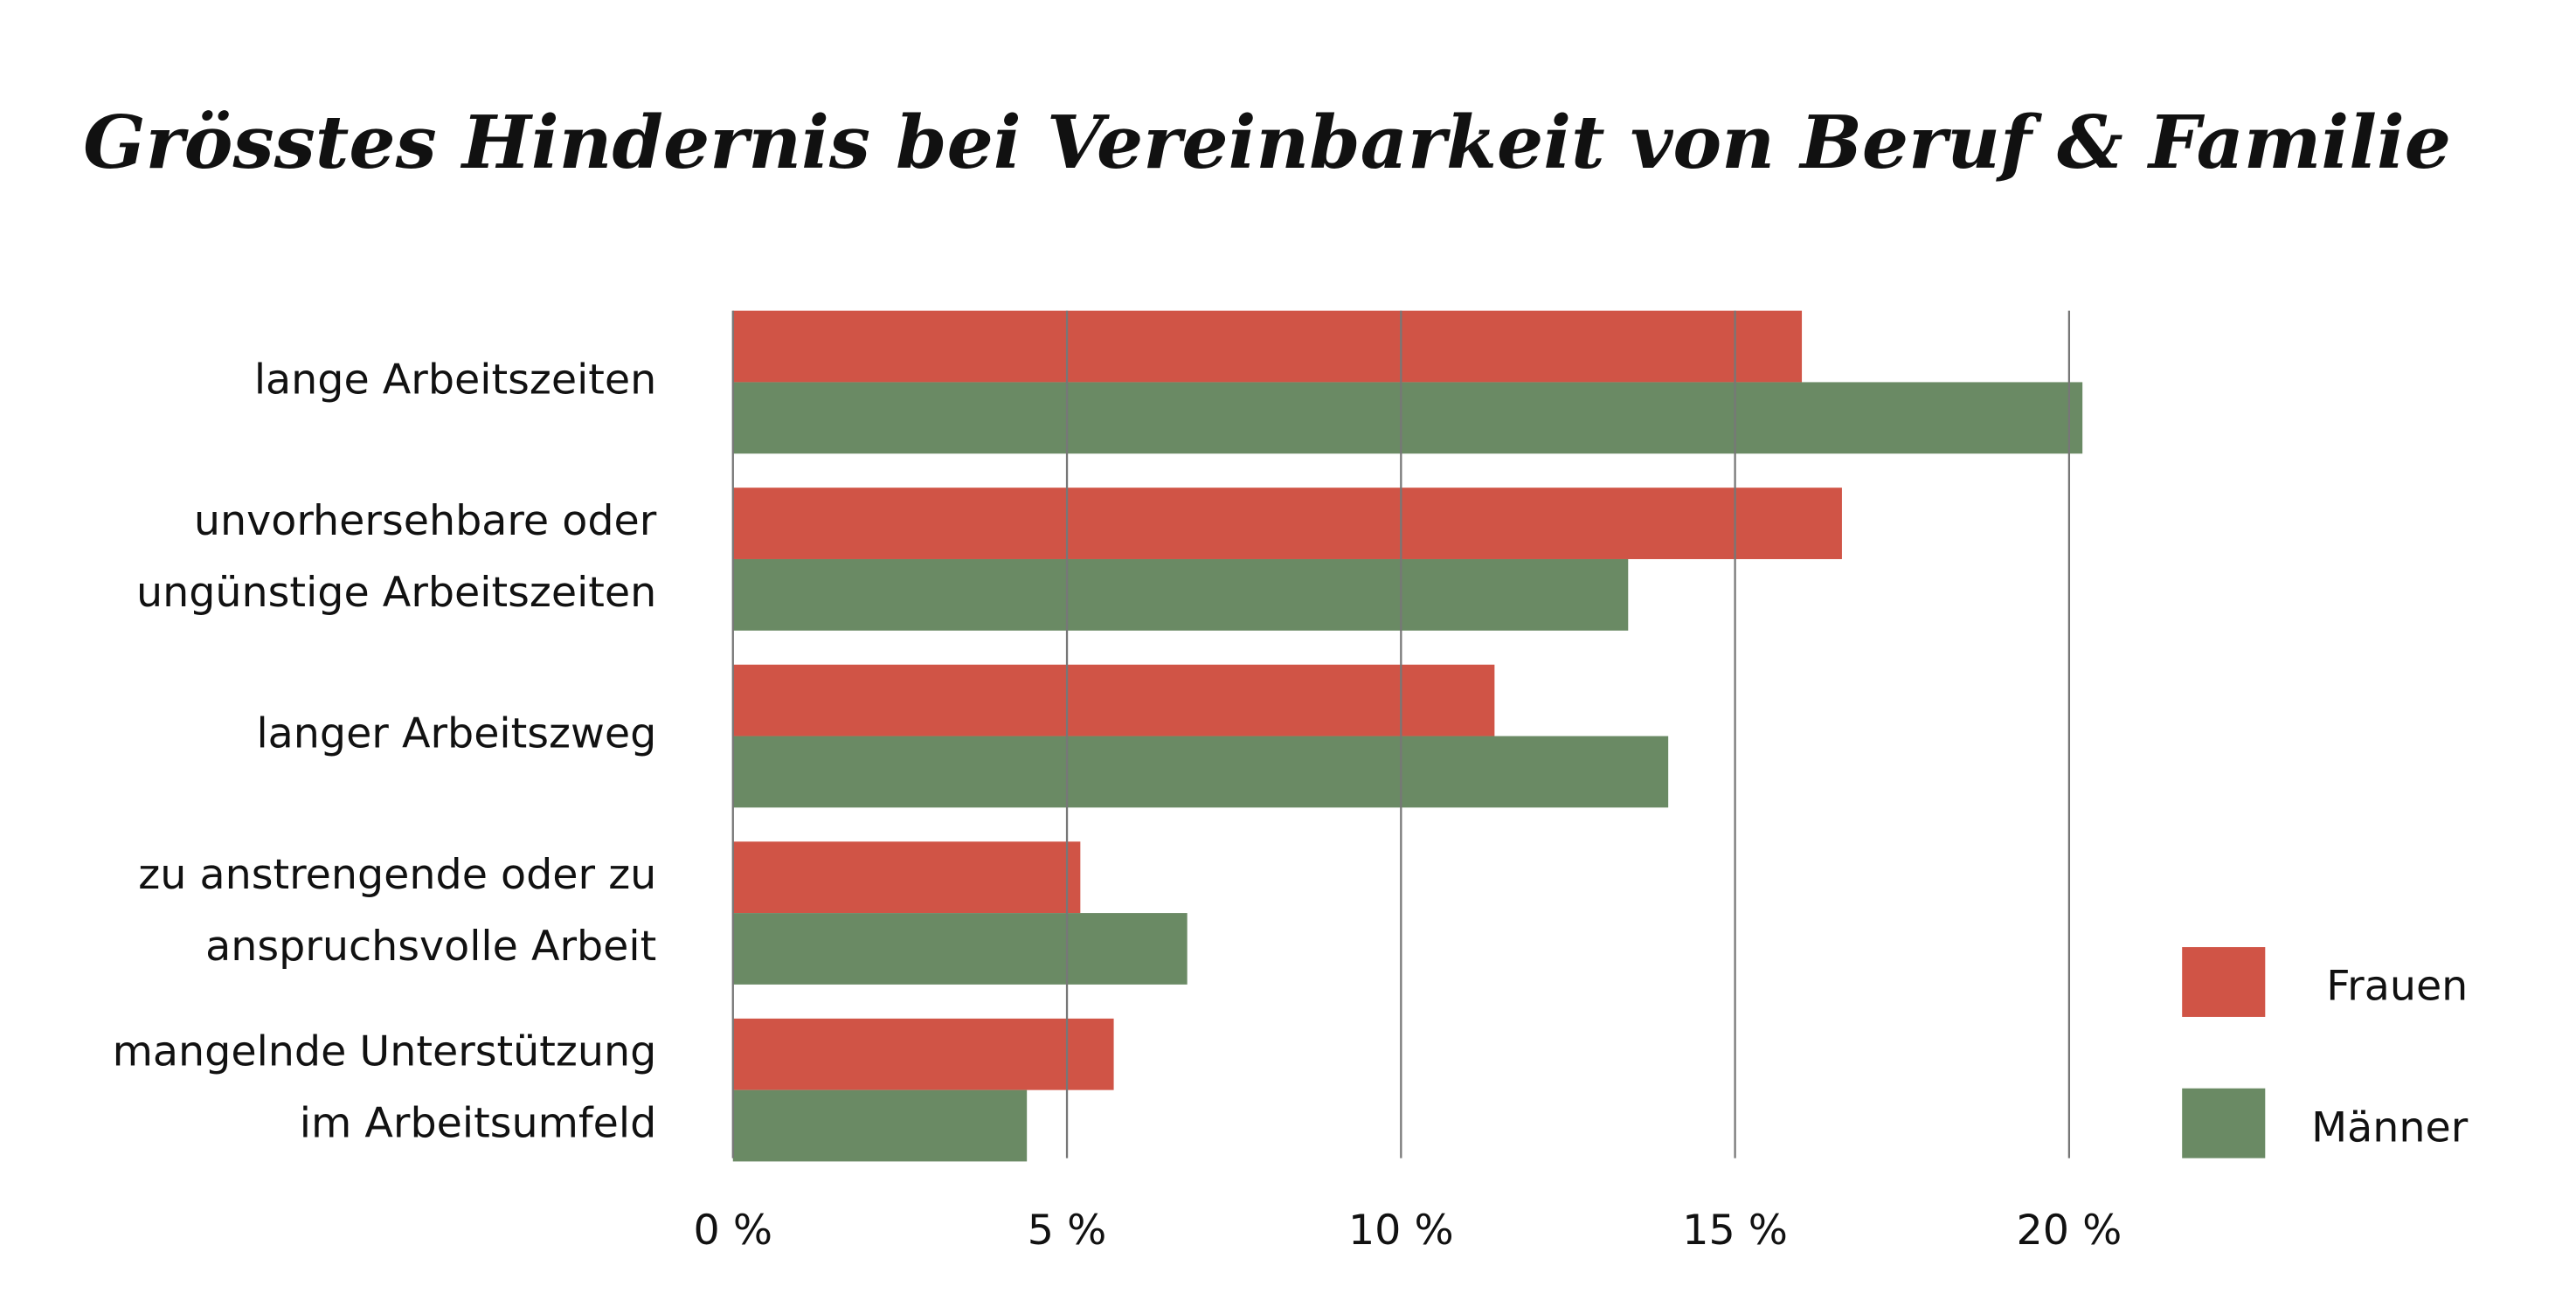 Image resolution: width=2576 pixels, height=1314 pixels. I want to click on y-tick-label: anspruchsvolle Arbeit, so click(430, 947).